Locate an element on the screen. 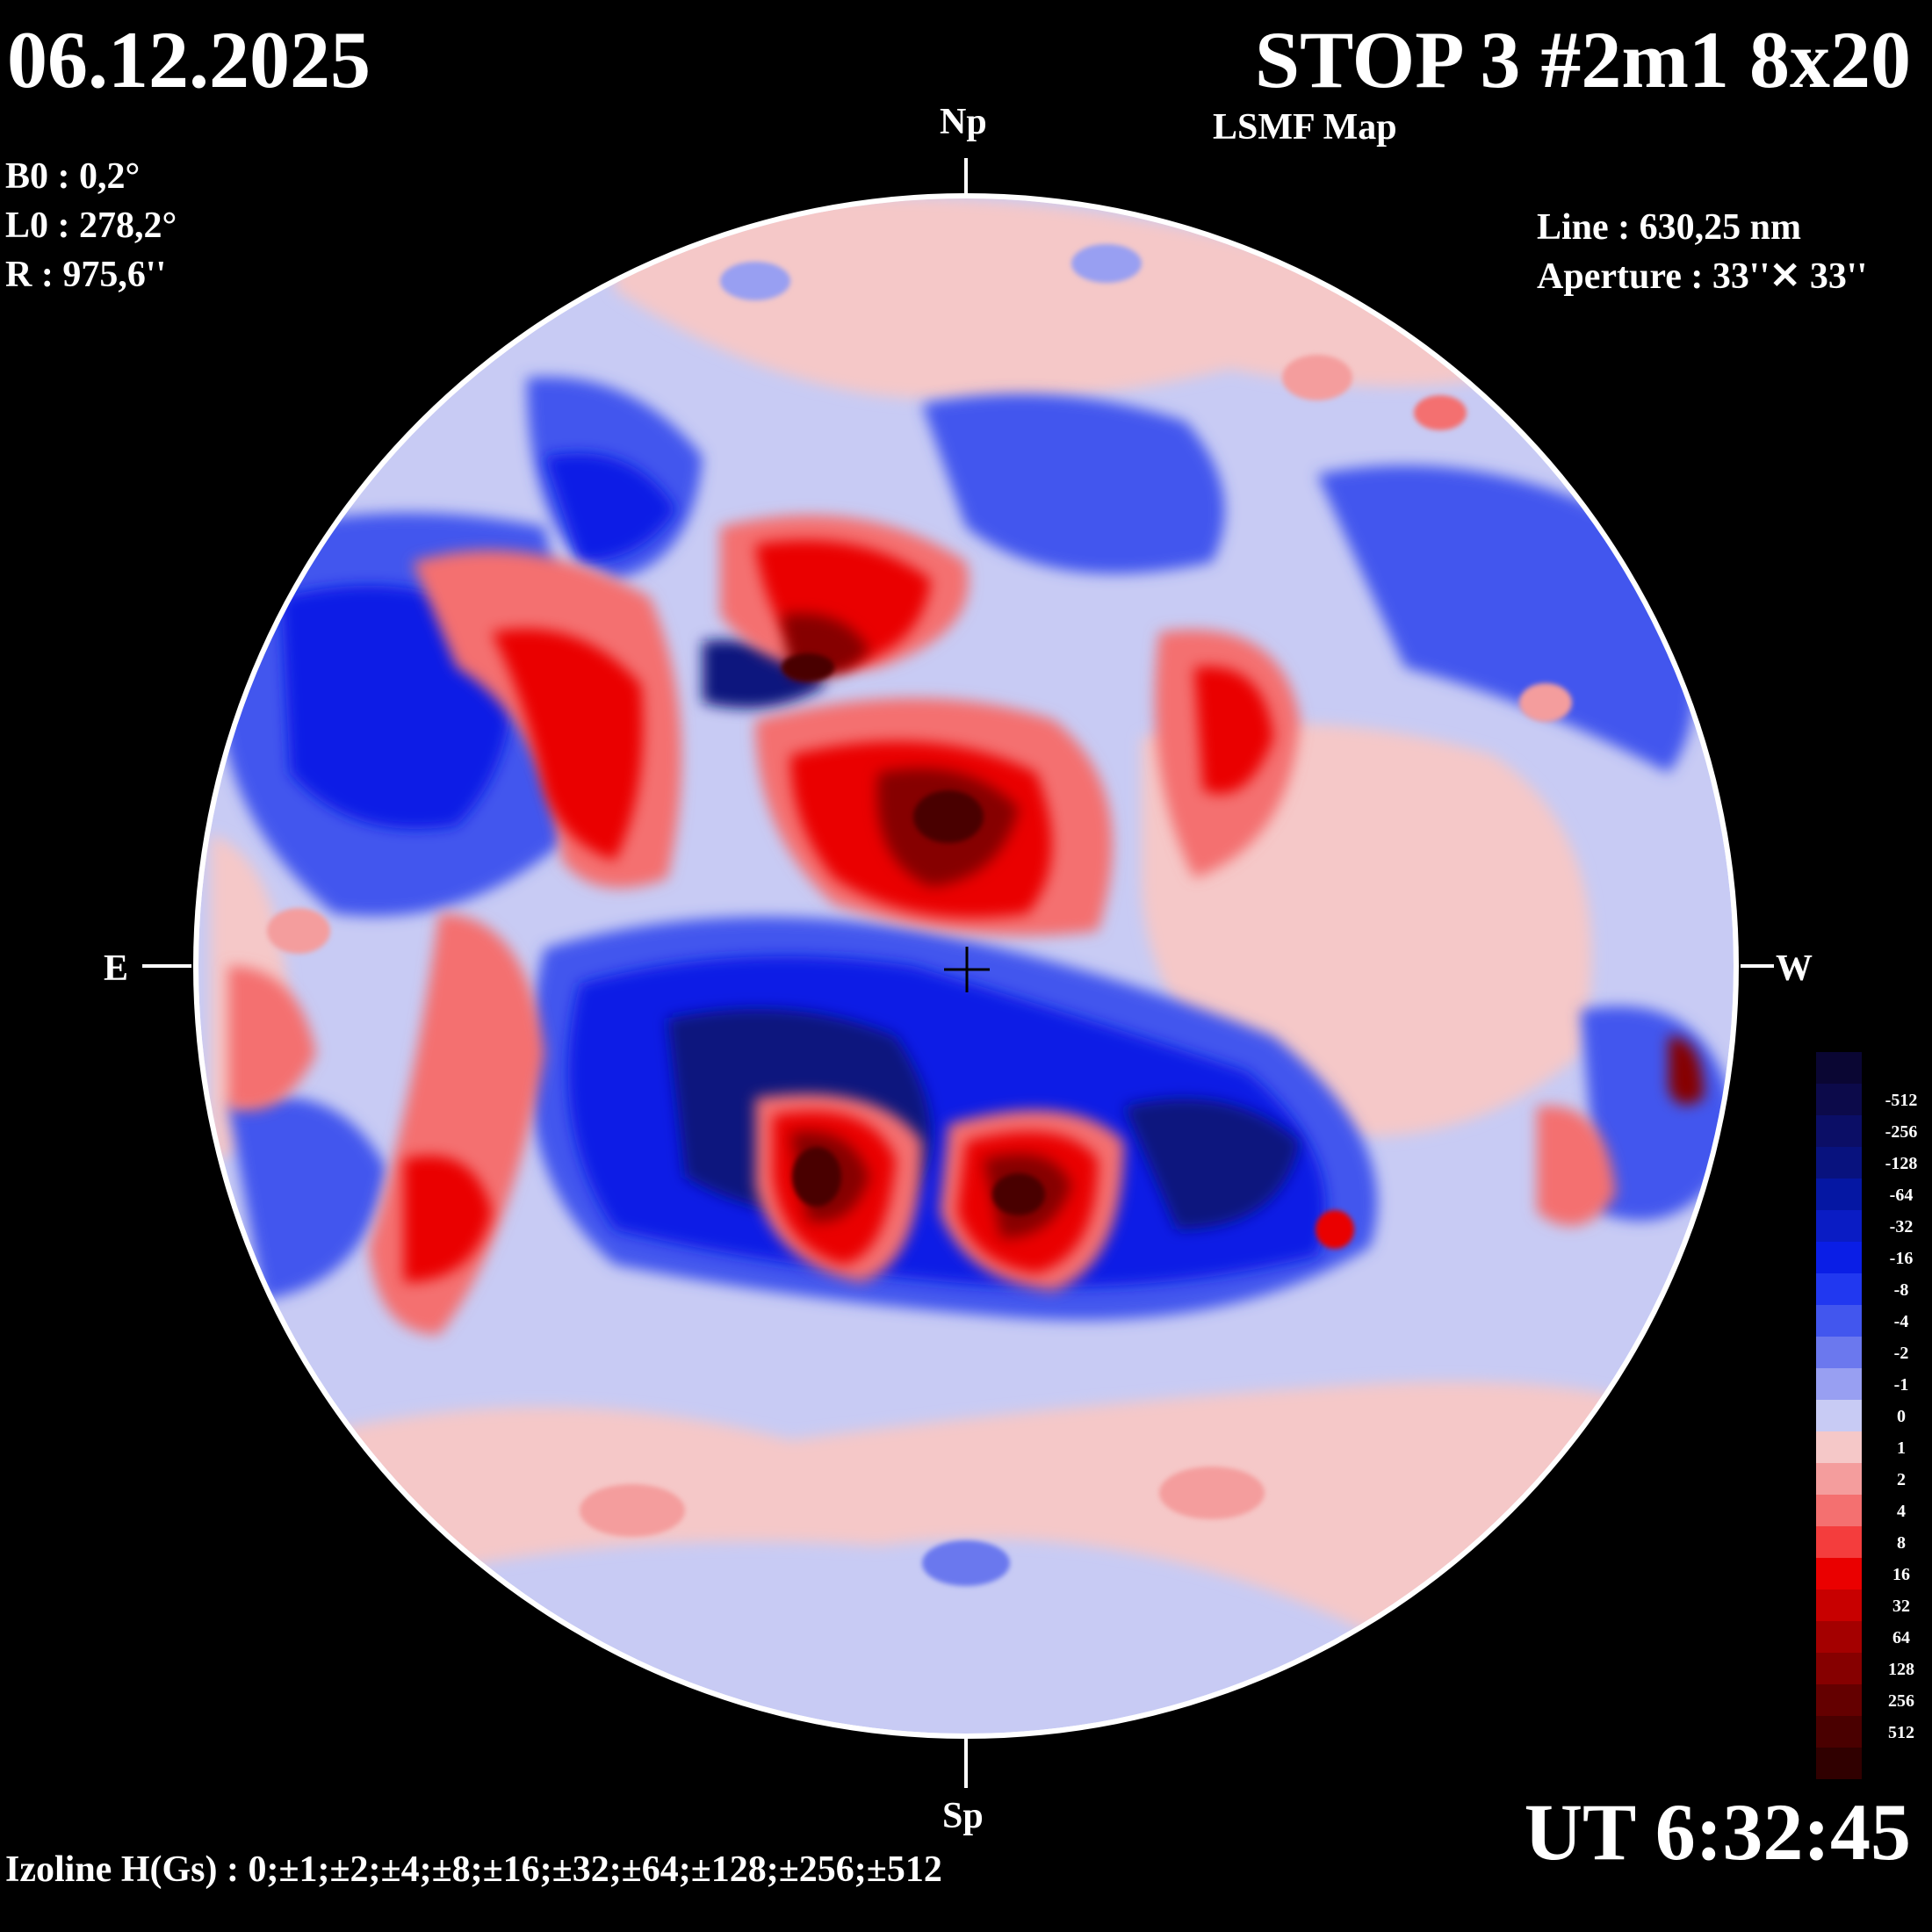  legend-label: -4 is located at coordinates (1901, 1321).